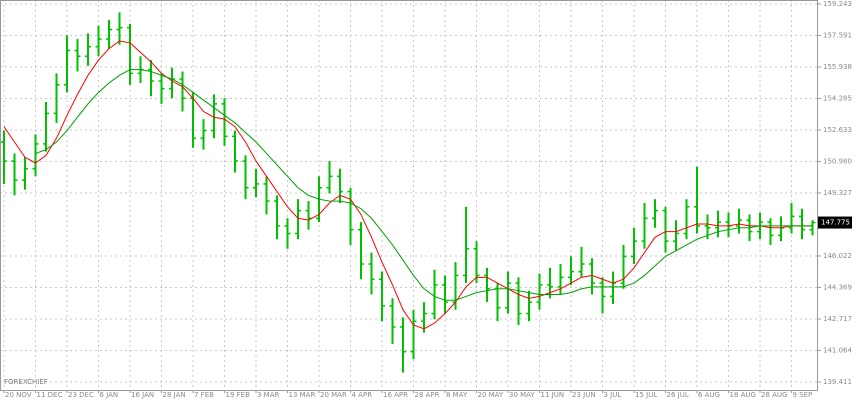 The width and height of the screenshot is (856, 400). I want to click on x-tick-label: 20 MAR, so click(333, 395).